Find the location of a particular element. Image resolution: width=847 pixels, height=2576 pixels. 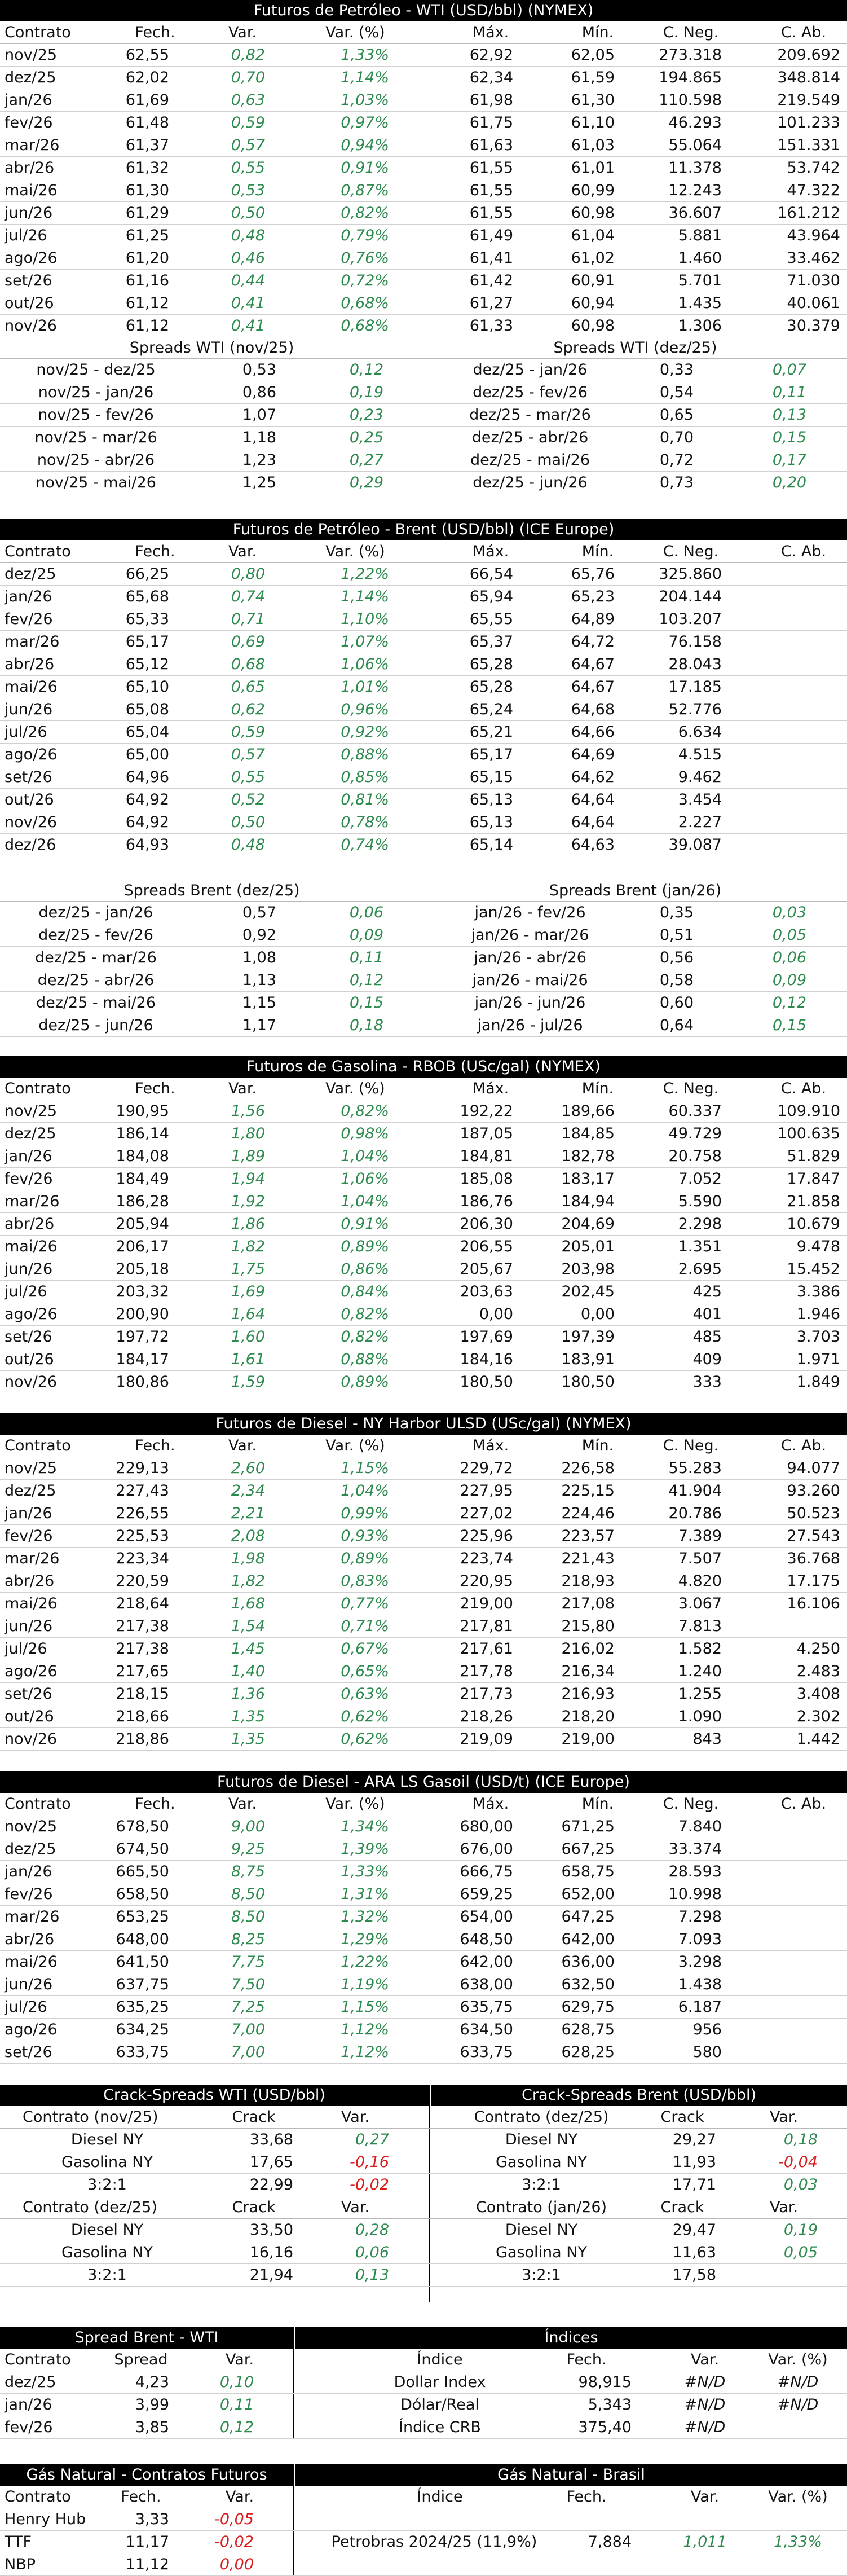

wti-cell: mar/26 is located at coordinates (32, 145).